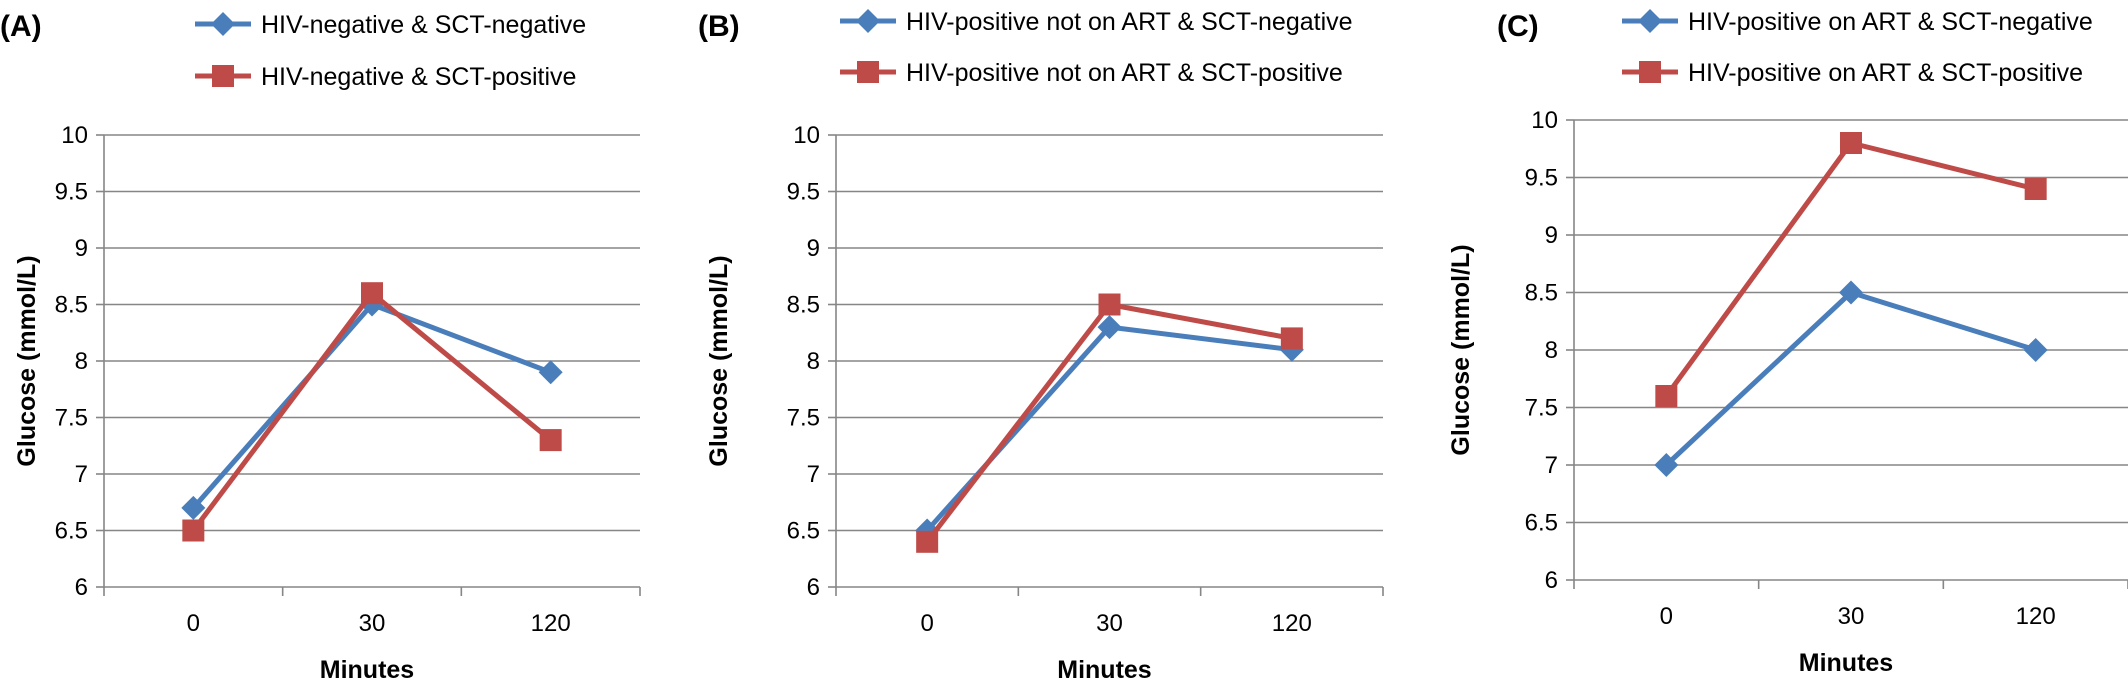 This screenshot has height=694, width=2128. Describe the element at coordinates (21, 26) in the screenshot. I see `panel-label: (A)` at that location.